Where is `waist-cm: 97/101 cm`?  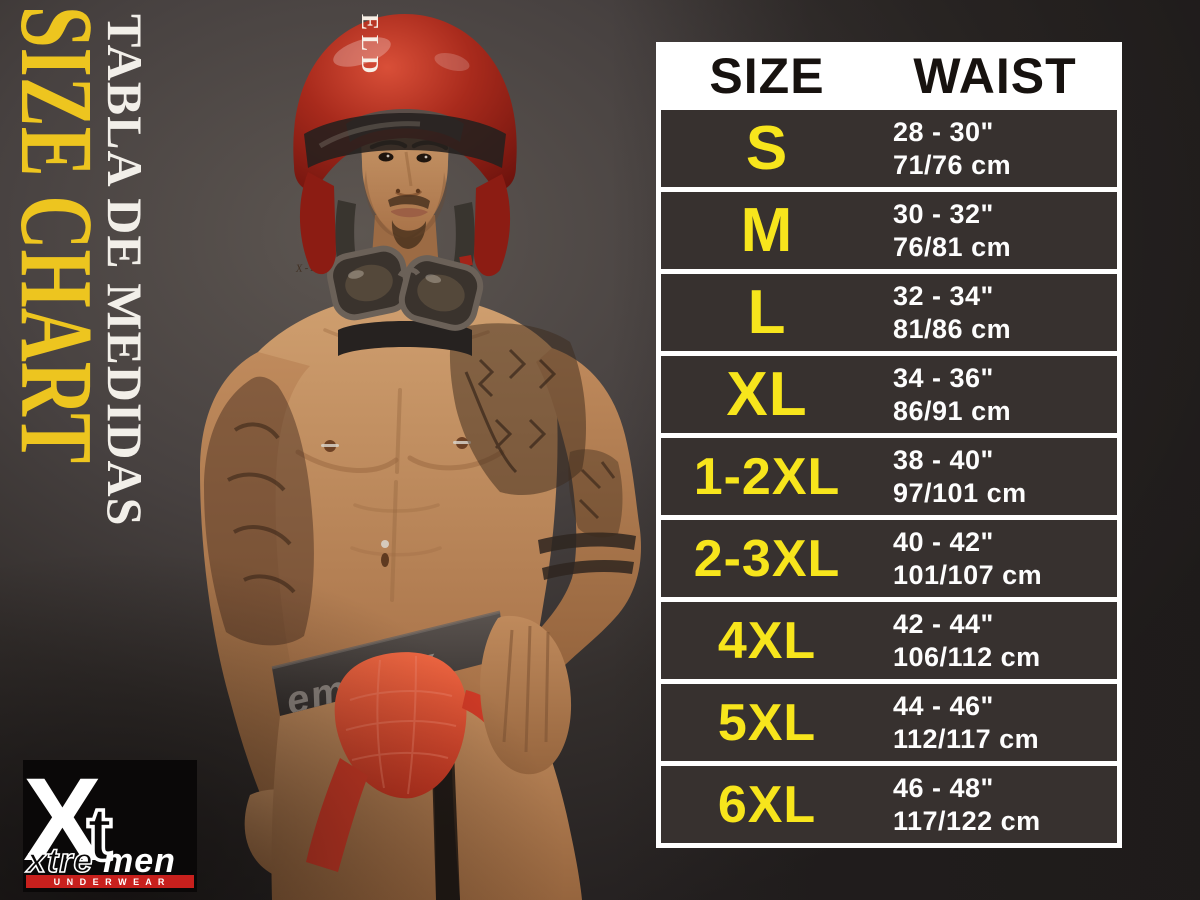
waist-cm: 97/101 cm is located at coordinates (960, 492).